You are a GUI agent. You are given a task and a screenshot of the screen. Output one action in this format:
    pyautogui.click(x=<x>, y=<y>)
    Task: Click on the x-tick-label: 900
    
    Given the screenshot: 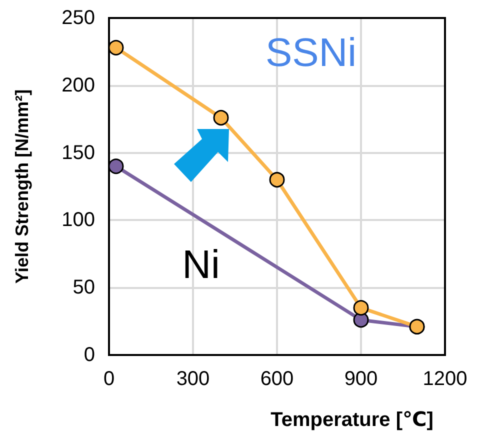 What is the action you would take?
    pyautogui.click(x=361, y=379)
    